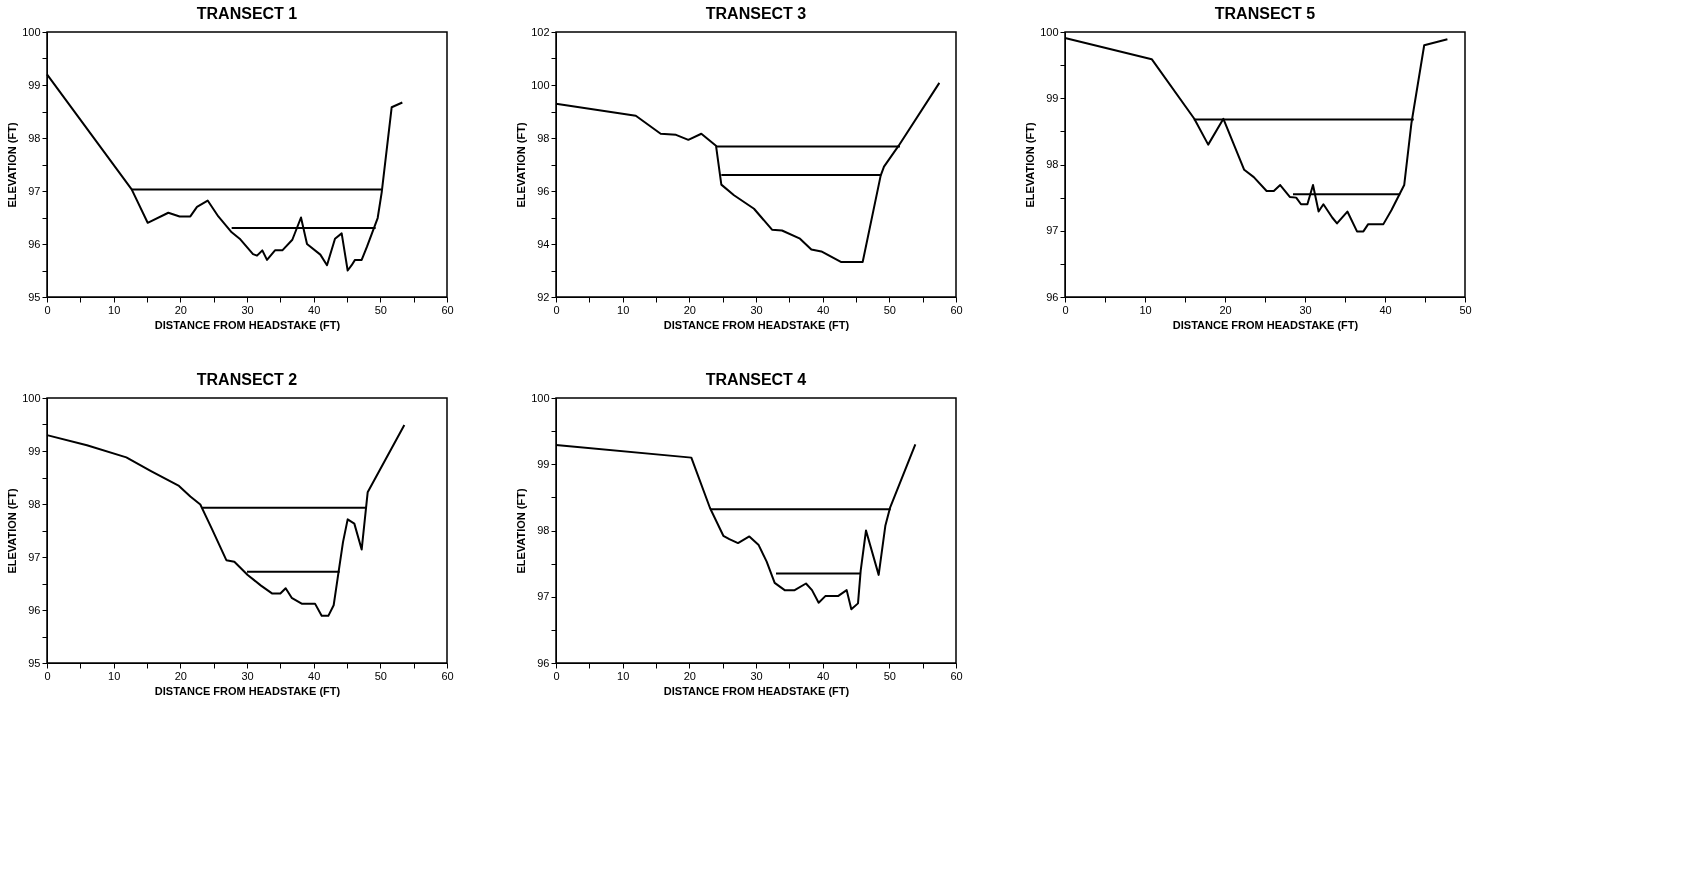 The width and height of the screenshot is (1685, 888). I want to click on chart-title: TRANSECT 2, so click(247, 379).